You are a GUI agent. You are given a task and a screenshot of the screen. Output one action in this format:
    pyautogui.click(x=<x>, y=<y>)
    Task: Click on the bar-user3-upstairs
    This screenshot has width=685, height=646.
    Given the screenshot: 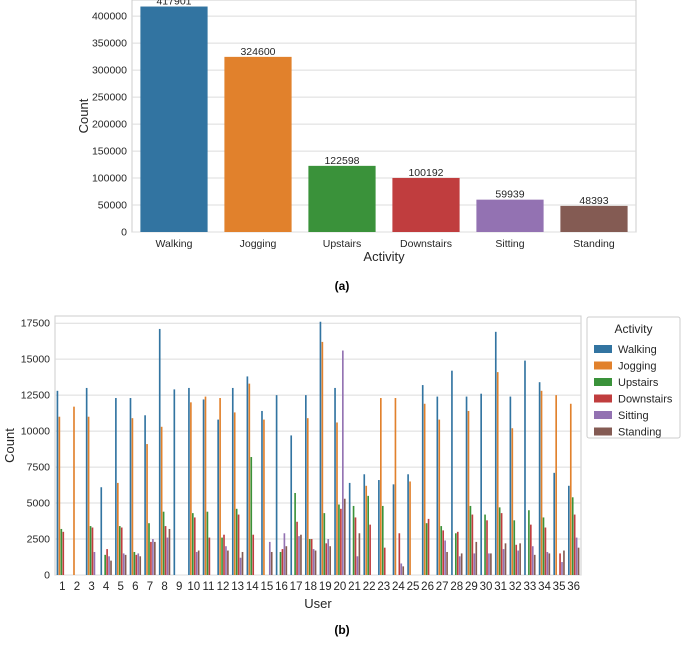 What is the action you would take?
    pyautogui.click(x=90, y=550)
    